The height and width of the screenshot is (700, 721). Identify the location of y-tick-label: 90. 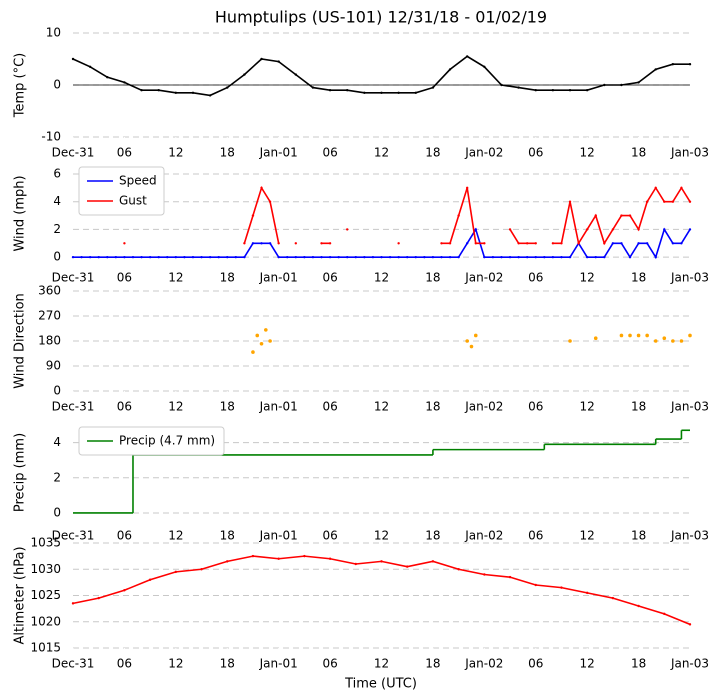
(53, 366).